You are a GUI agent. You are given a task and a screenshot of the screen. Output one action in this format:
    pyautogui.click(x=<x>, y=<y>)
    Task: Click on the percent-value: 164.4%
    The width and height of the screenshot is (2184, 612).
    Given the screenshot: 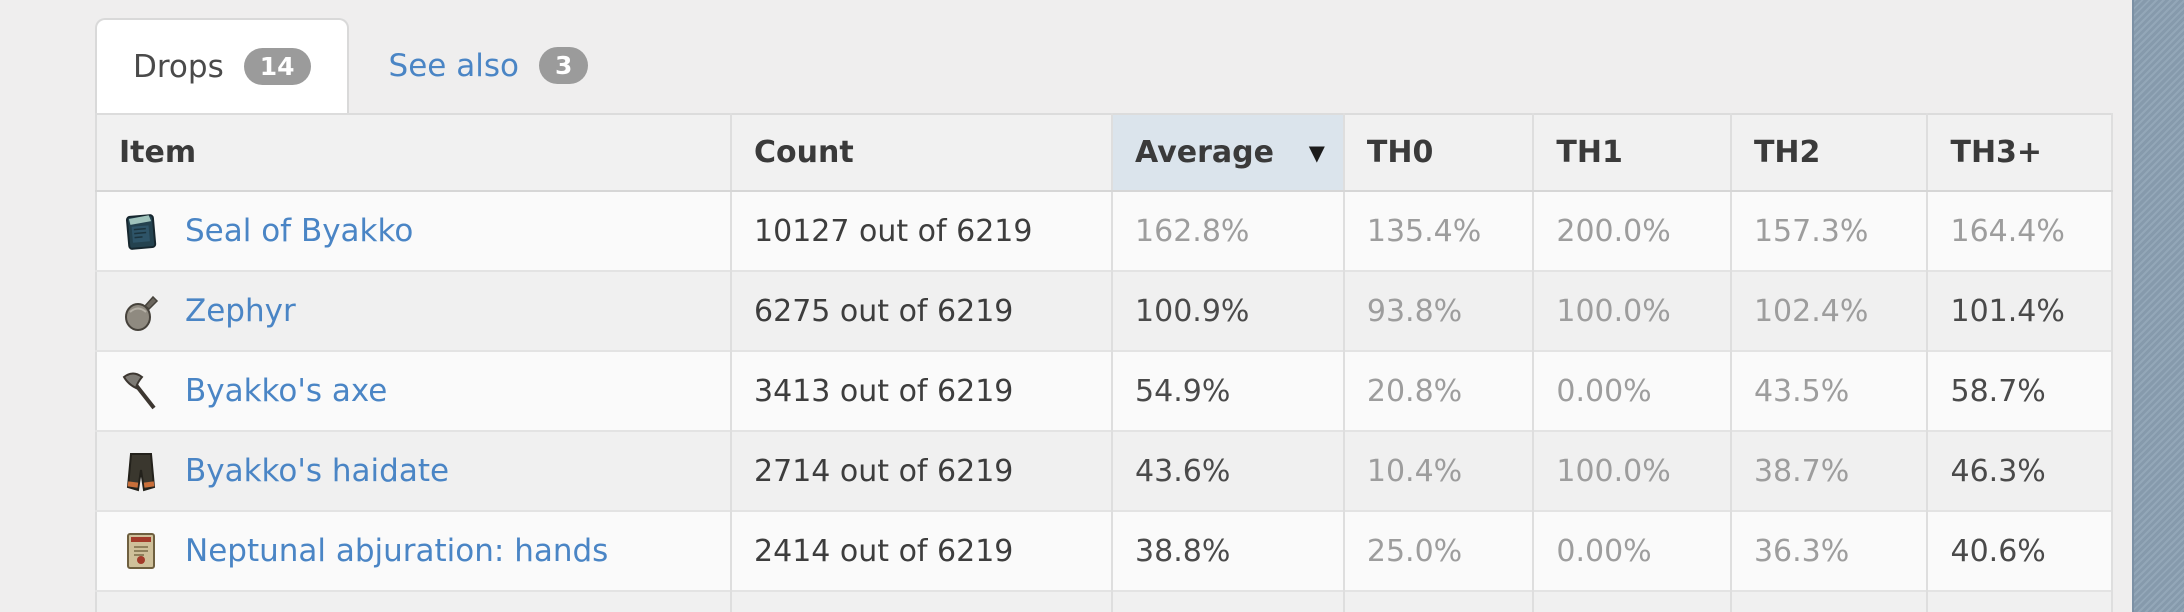 What is the action you would take?
    pyautogui.click(x=2007, y=231)
    